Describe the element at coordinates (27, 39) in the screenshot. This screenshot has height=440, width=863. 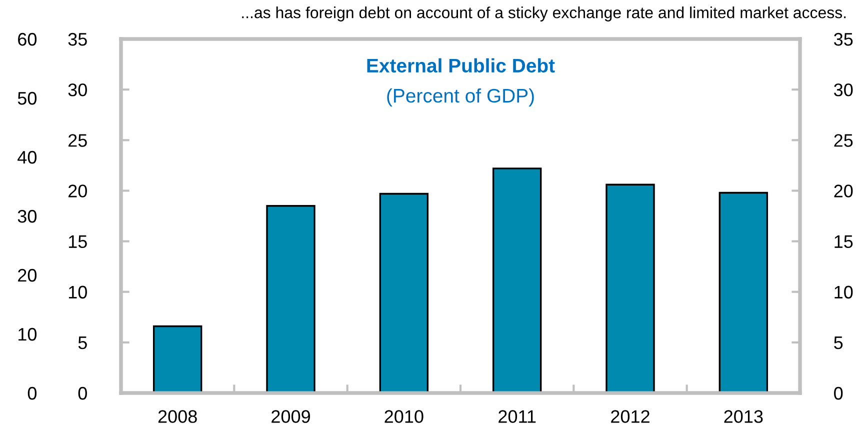
I see `y3-tick-label: 60` at that location.